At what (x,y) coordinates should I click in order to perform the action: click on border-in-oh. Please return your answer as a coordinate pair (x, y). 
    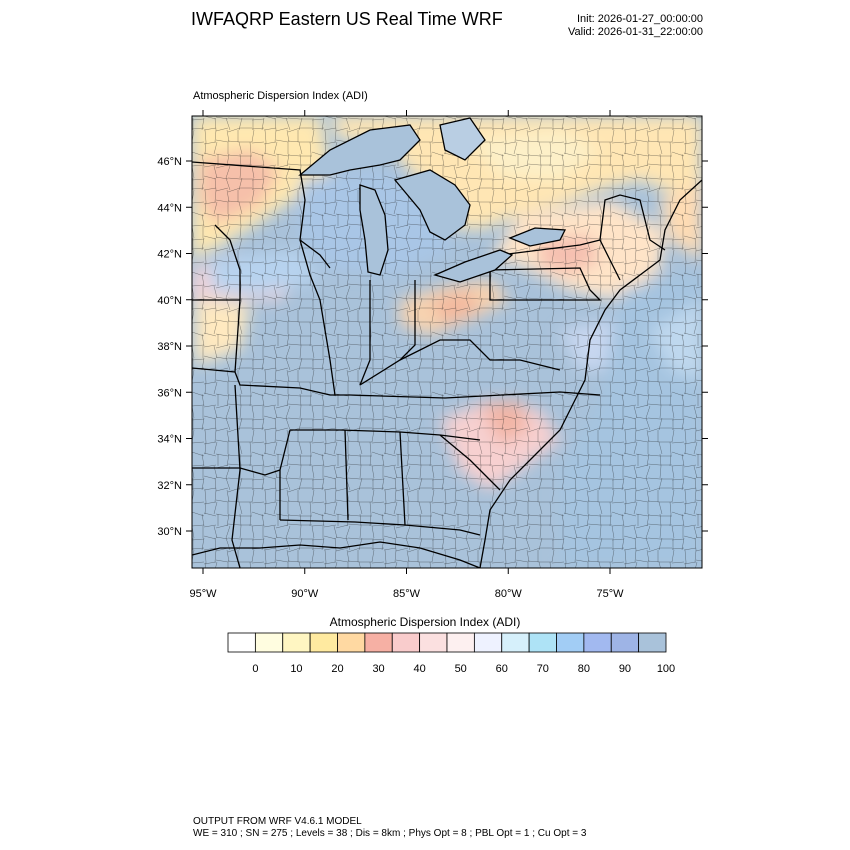
    Looking at the image, I should click on (407, 320).